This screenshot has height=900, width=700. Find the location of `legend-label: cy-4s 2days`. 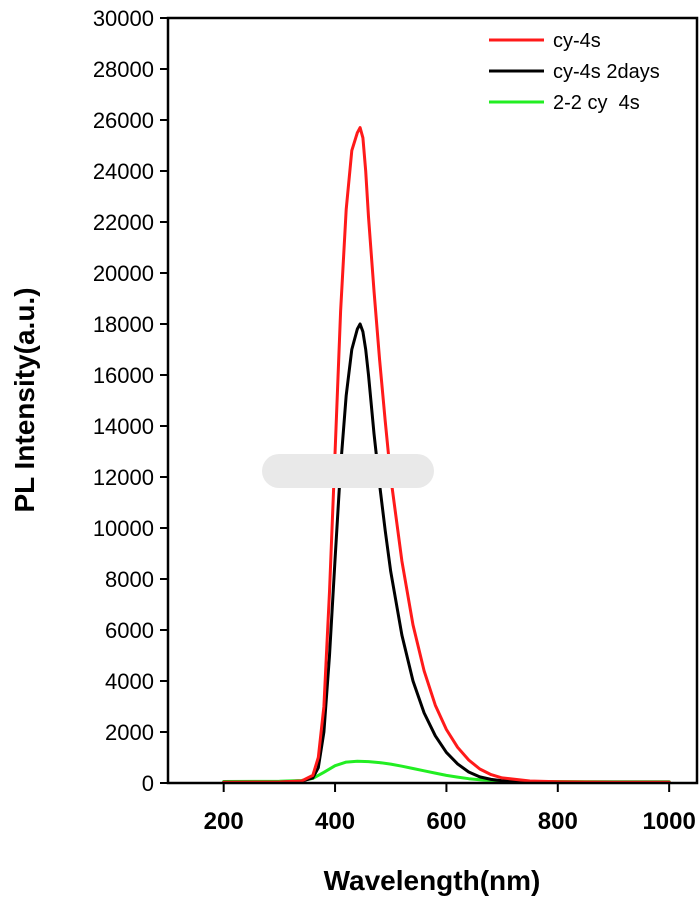

legend-label: cy-4s 2days is located at coordinates (606, 72).